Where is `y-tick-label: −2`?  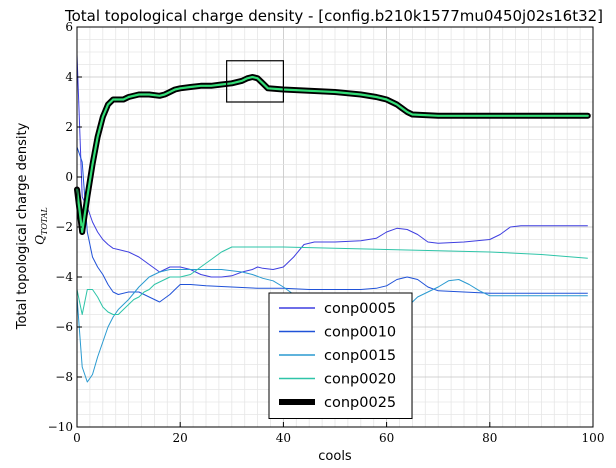 y-tick-label: −2 is located at coordinates (64, 227).